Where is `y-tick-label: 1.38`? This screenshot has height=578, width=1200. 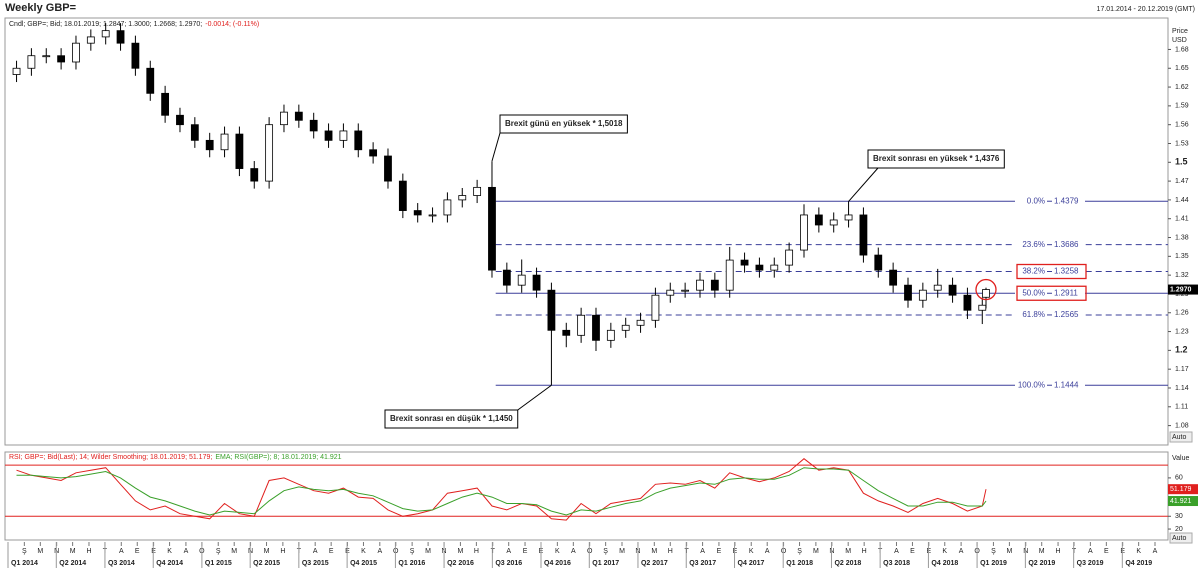 y-tick-label: 1.38 is located at coordinates (1182, 237).